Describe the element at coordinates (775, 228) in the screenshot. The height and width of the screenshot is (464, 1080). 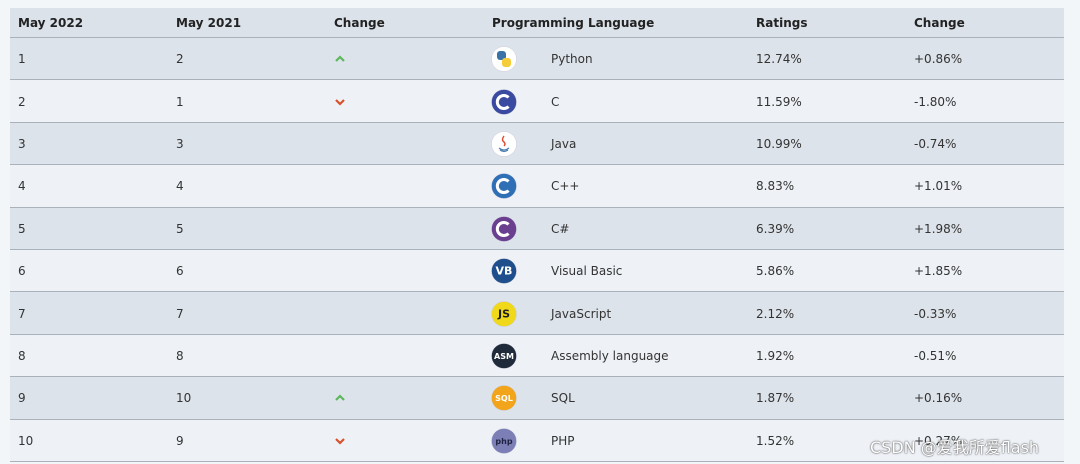
I see `rating: 6.39%` at that location.